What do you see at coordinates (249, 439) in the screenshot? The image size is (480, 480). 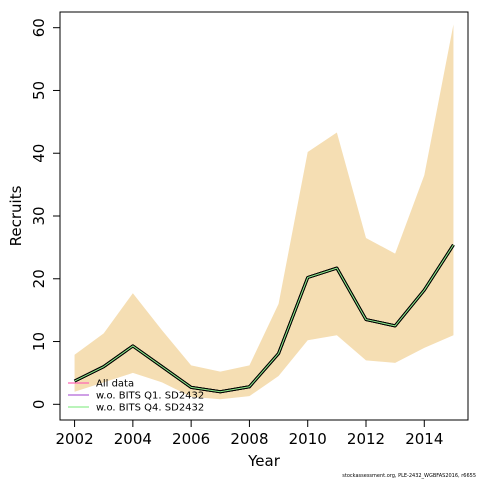 I see `x-tick-label: 2008` at bounding box center [249, 439].